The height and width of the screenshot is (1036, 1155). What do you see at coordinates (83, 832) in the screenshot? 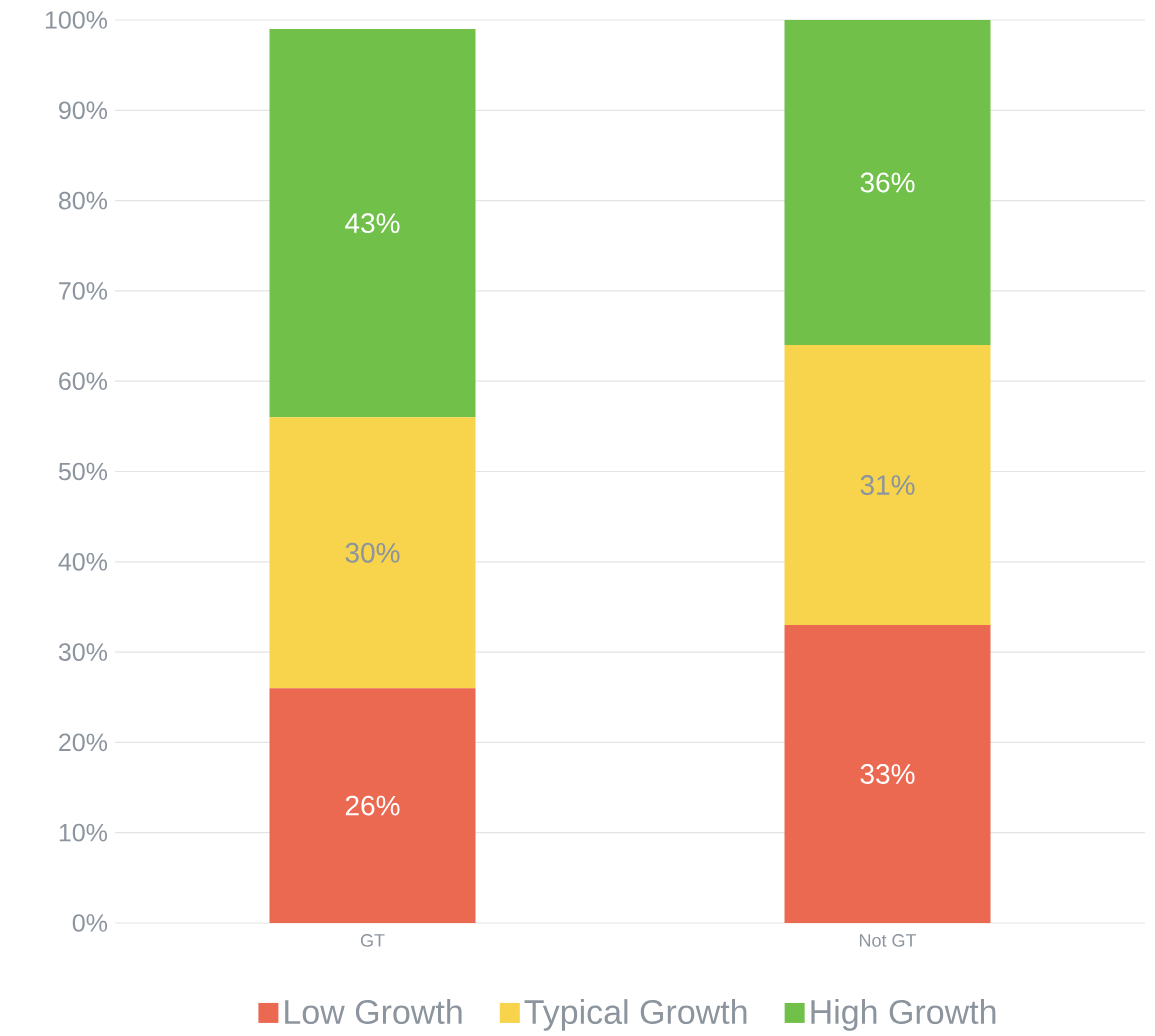
I see `y-tick-label: 10%` at bounding box center [83, 832].